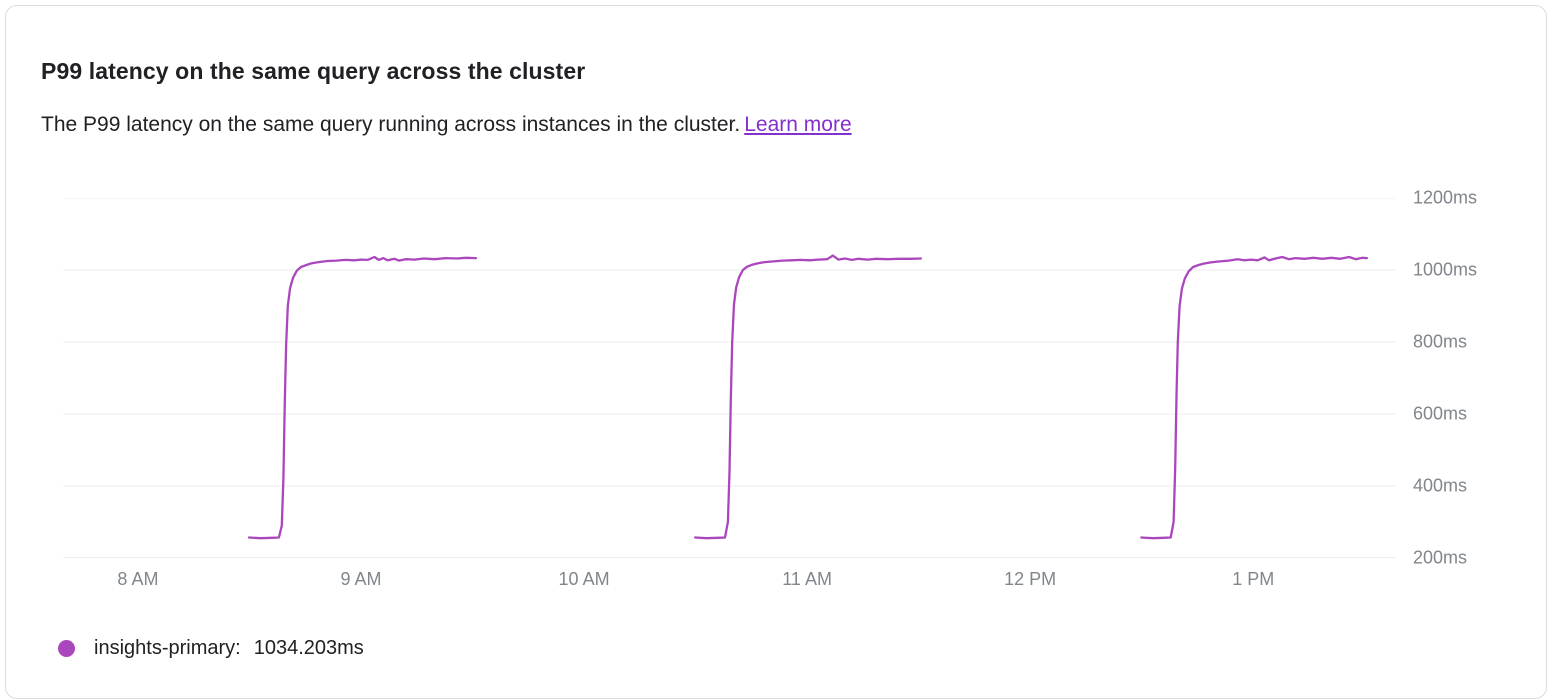  I want to click on y-axis-tick-label: 1200ms, so click(1445, 197).